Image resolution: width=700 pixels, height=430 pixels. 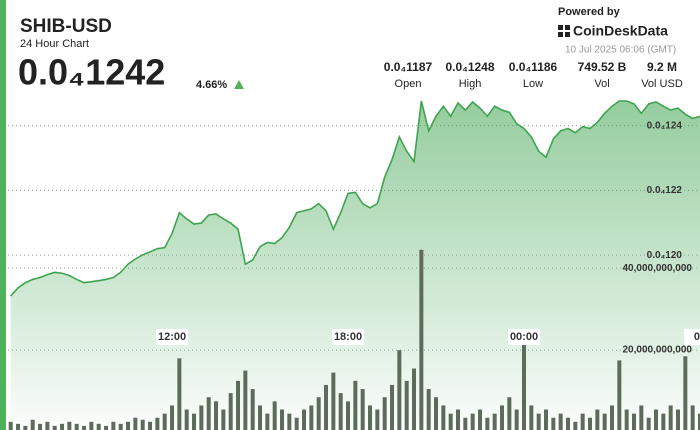 I want to click on x-tick-label: 06, so click(x=697, y=337).